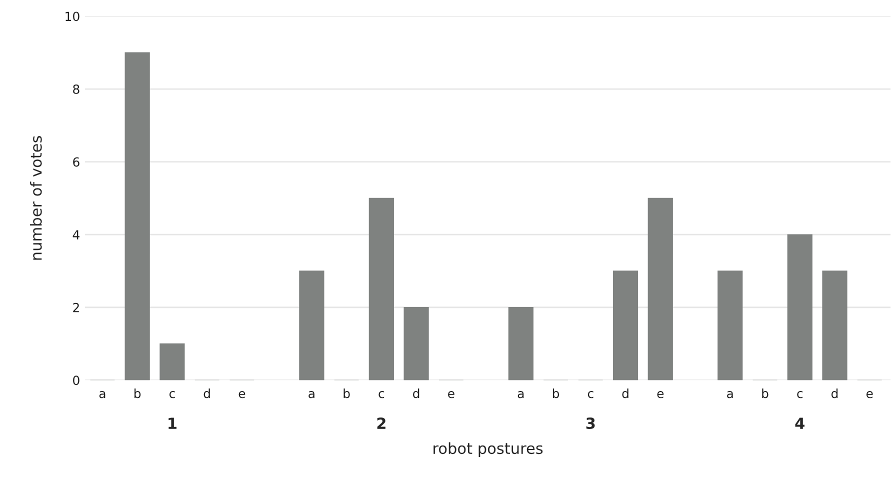  I want to click on y-tick-label: 10, so click(73, 17).